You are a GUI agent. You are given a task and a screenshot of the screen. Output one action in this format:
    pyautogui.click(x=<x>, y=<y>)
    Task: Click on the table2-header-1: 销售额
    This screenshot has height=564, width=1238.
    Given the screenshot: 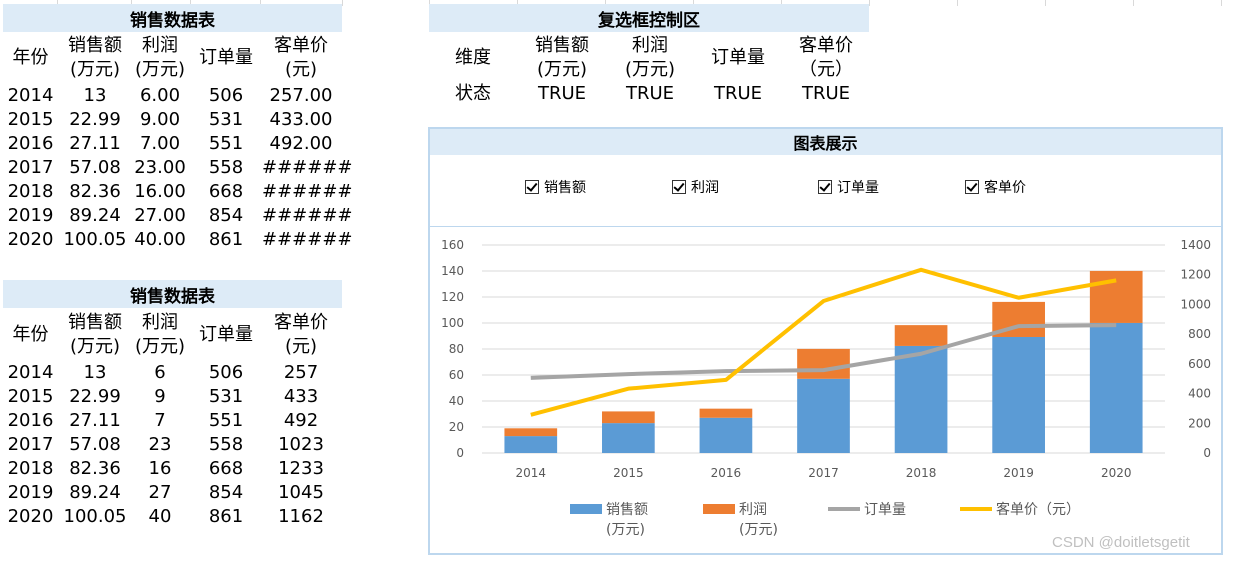 What is the action you would take?
    pyautogui.click(x=95, y=322)
    